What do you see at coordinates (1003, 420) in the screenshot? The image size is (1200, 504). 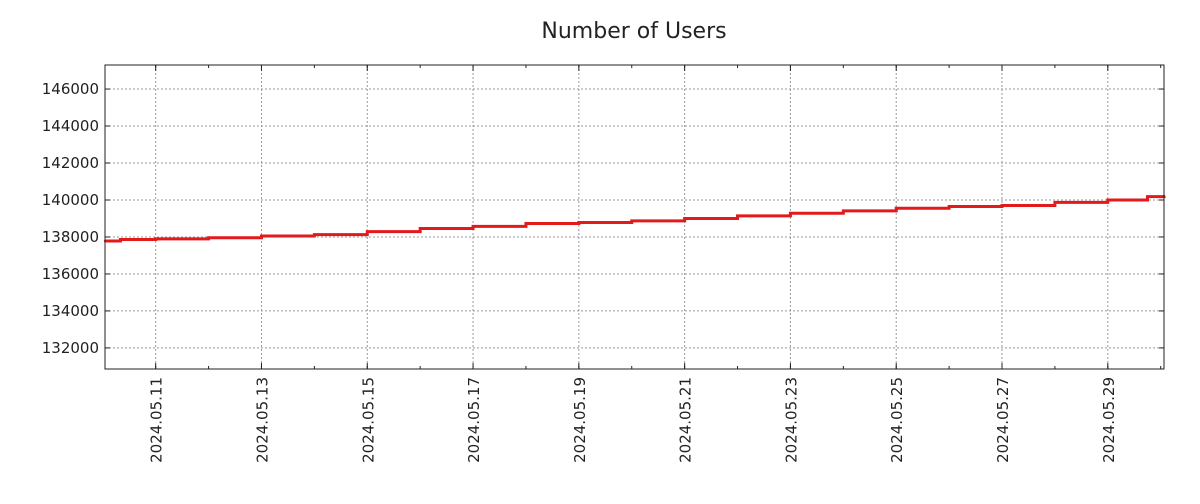 I see `x-tick-label: 2024.05.27` at bounding box center [1003, 420].